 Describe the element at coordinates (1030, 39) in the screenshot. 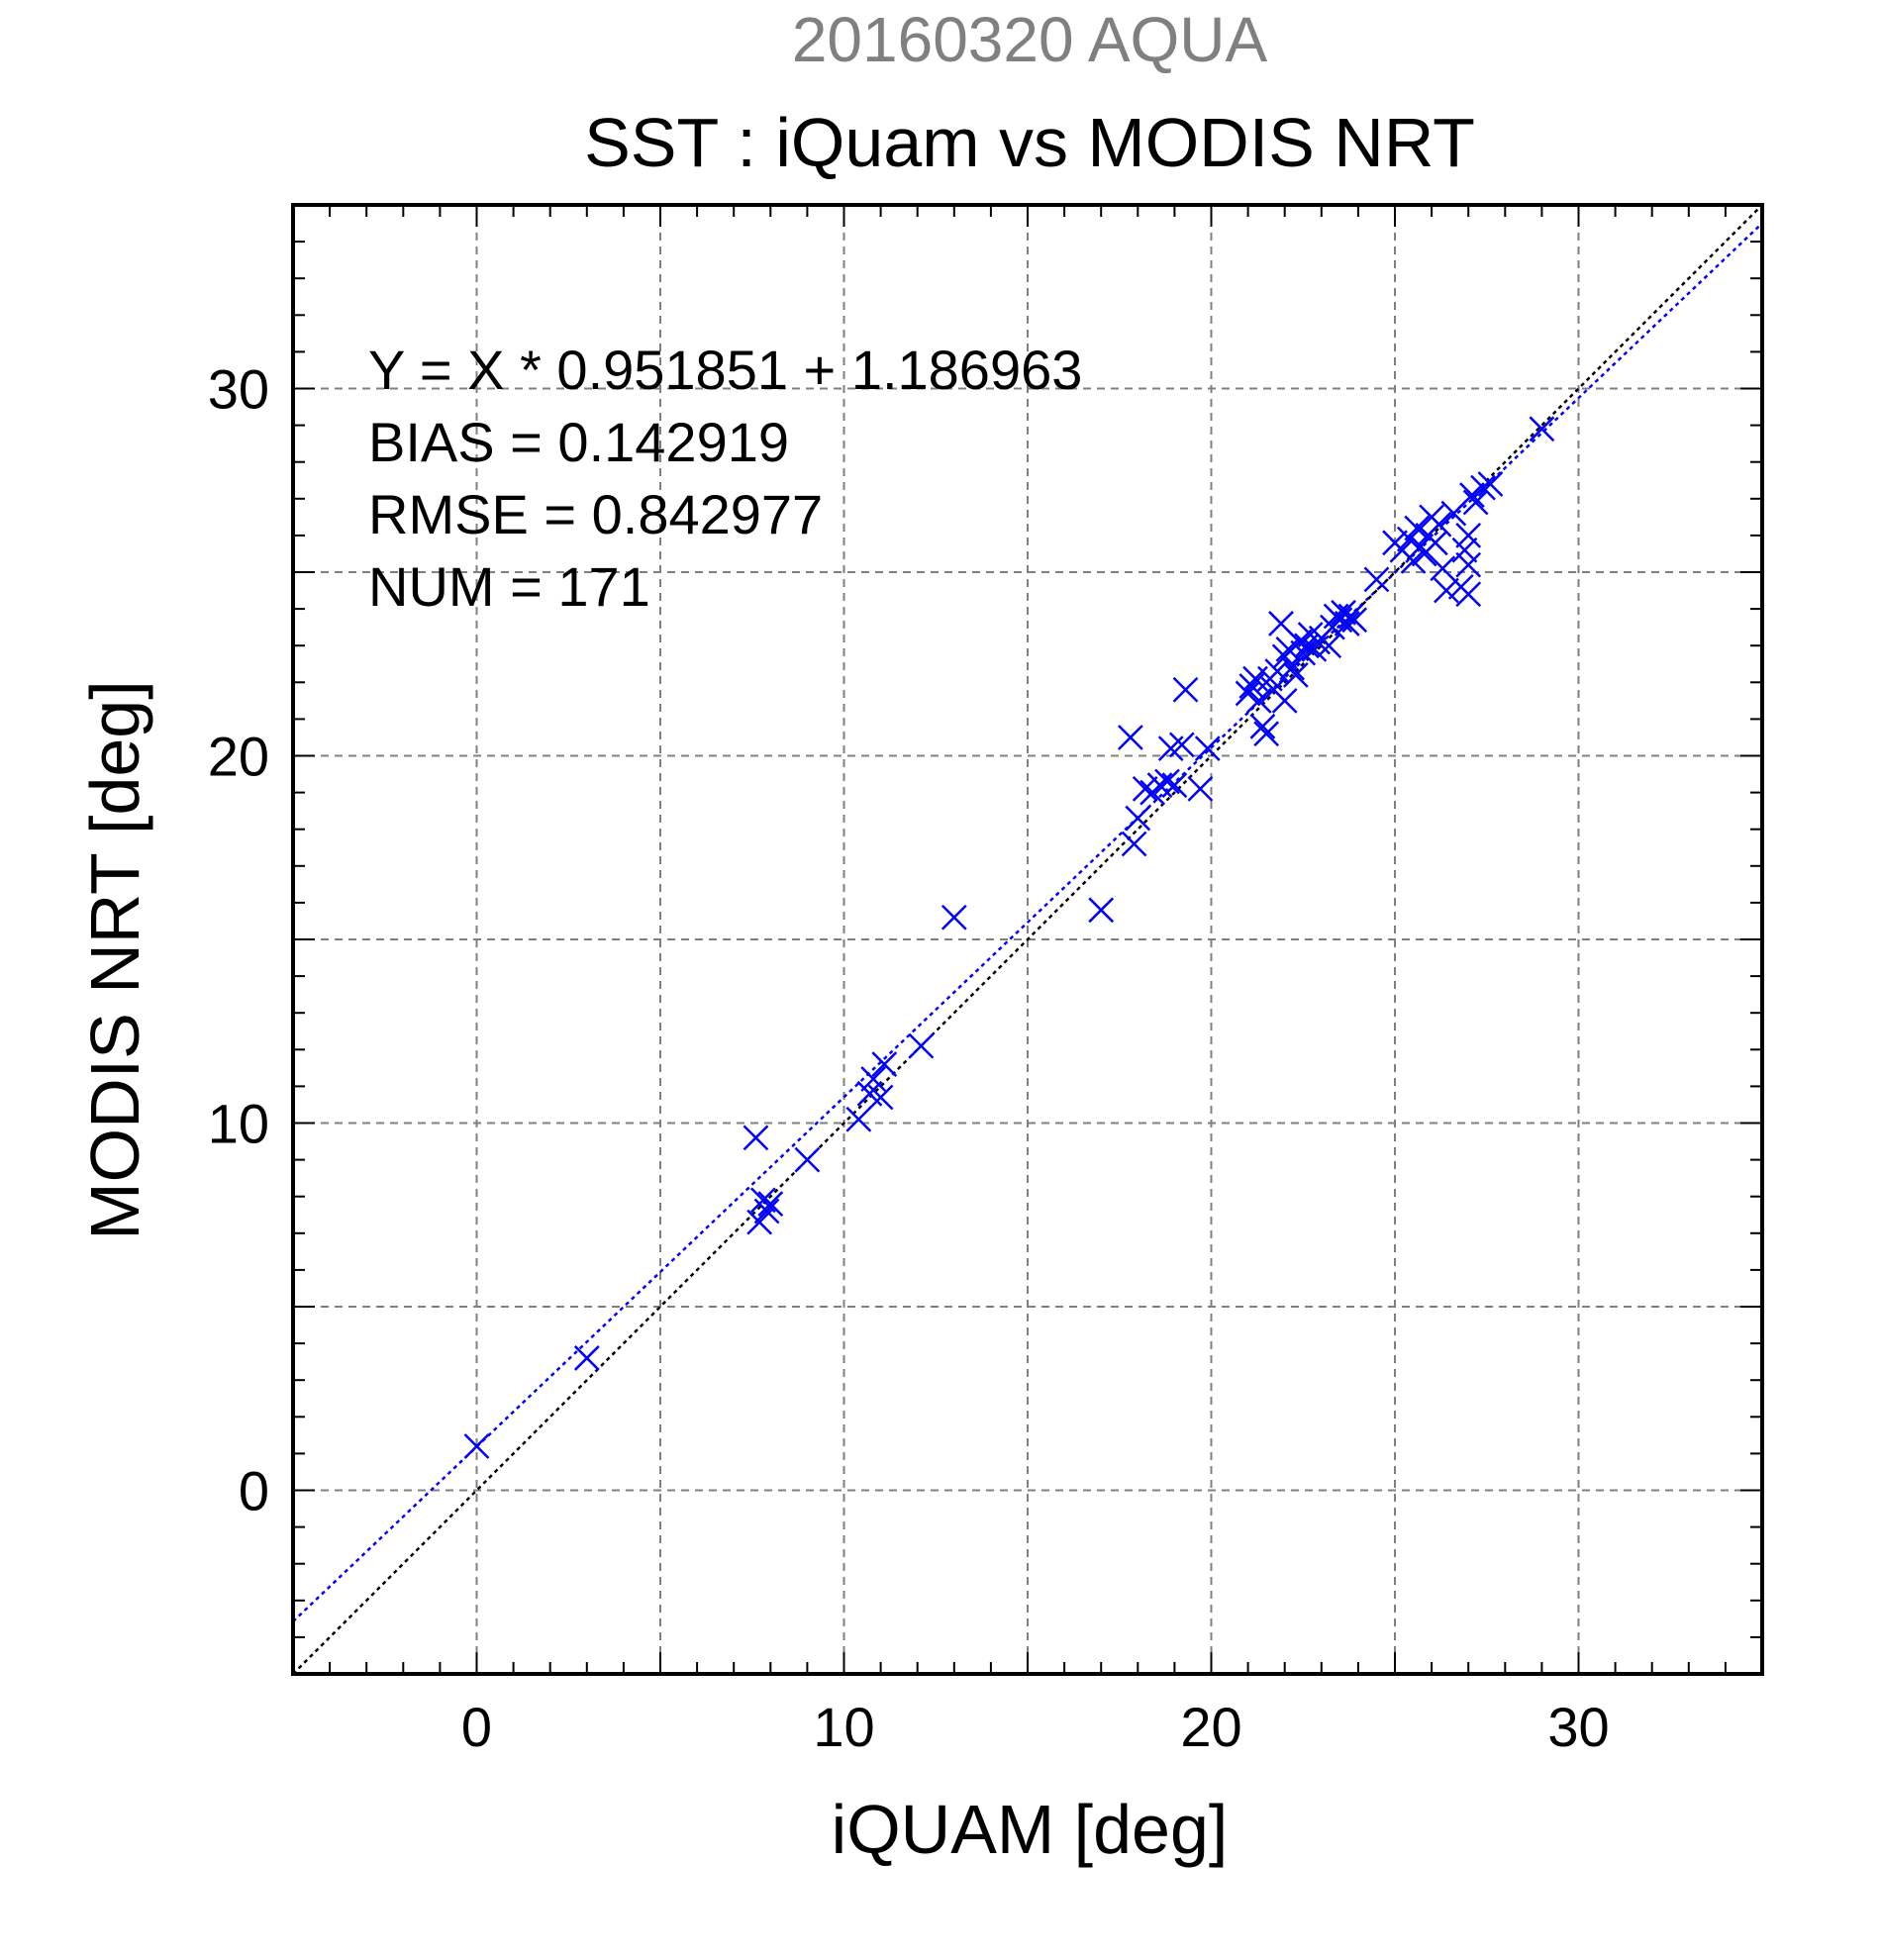

I see `chart-subtitle: 20160320 AQUA` at that location.